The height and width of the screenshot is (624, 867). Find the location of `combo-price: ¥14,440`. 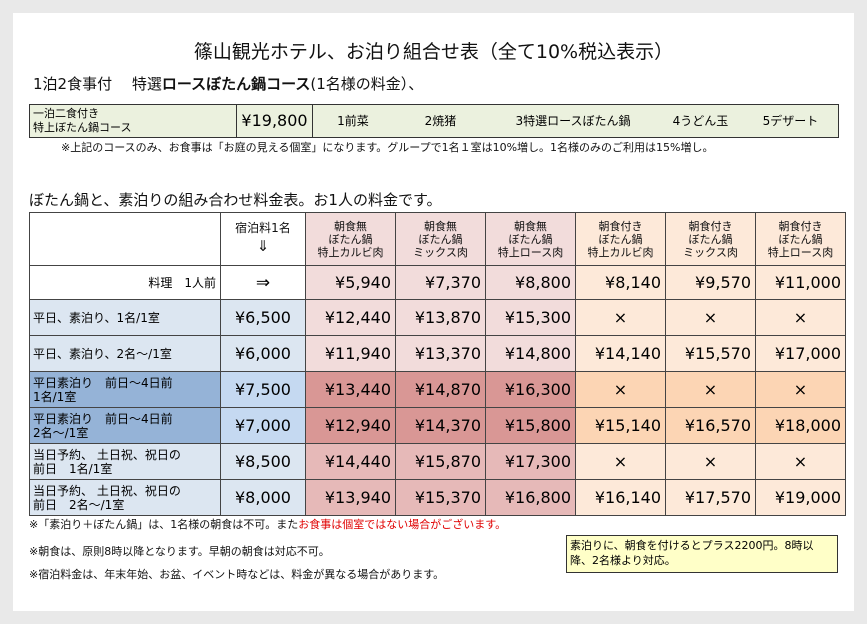

combo-price: ¥14,440 is located at coordinates (350, 461).